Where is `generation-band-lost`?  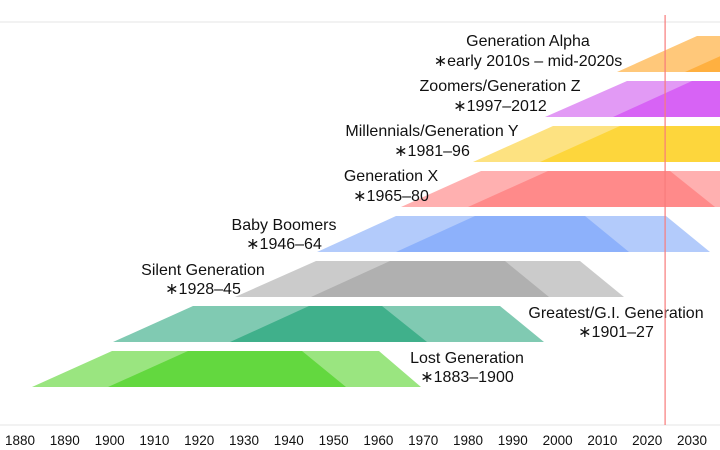 generation-band-lost is located at coordinates (226, 369).